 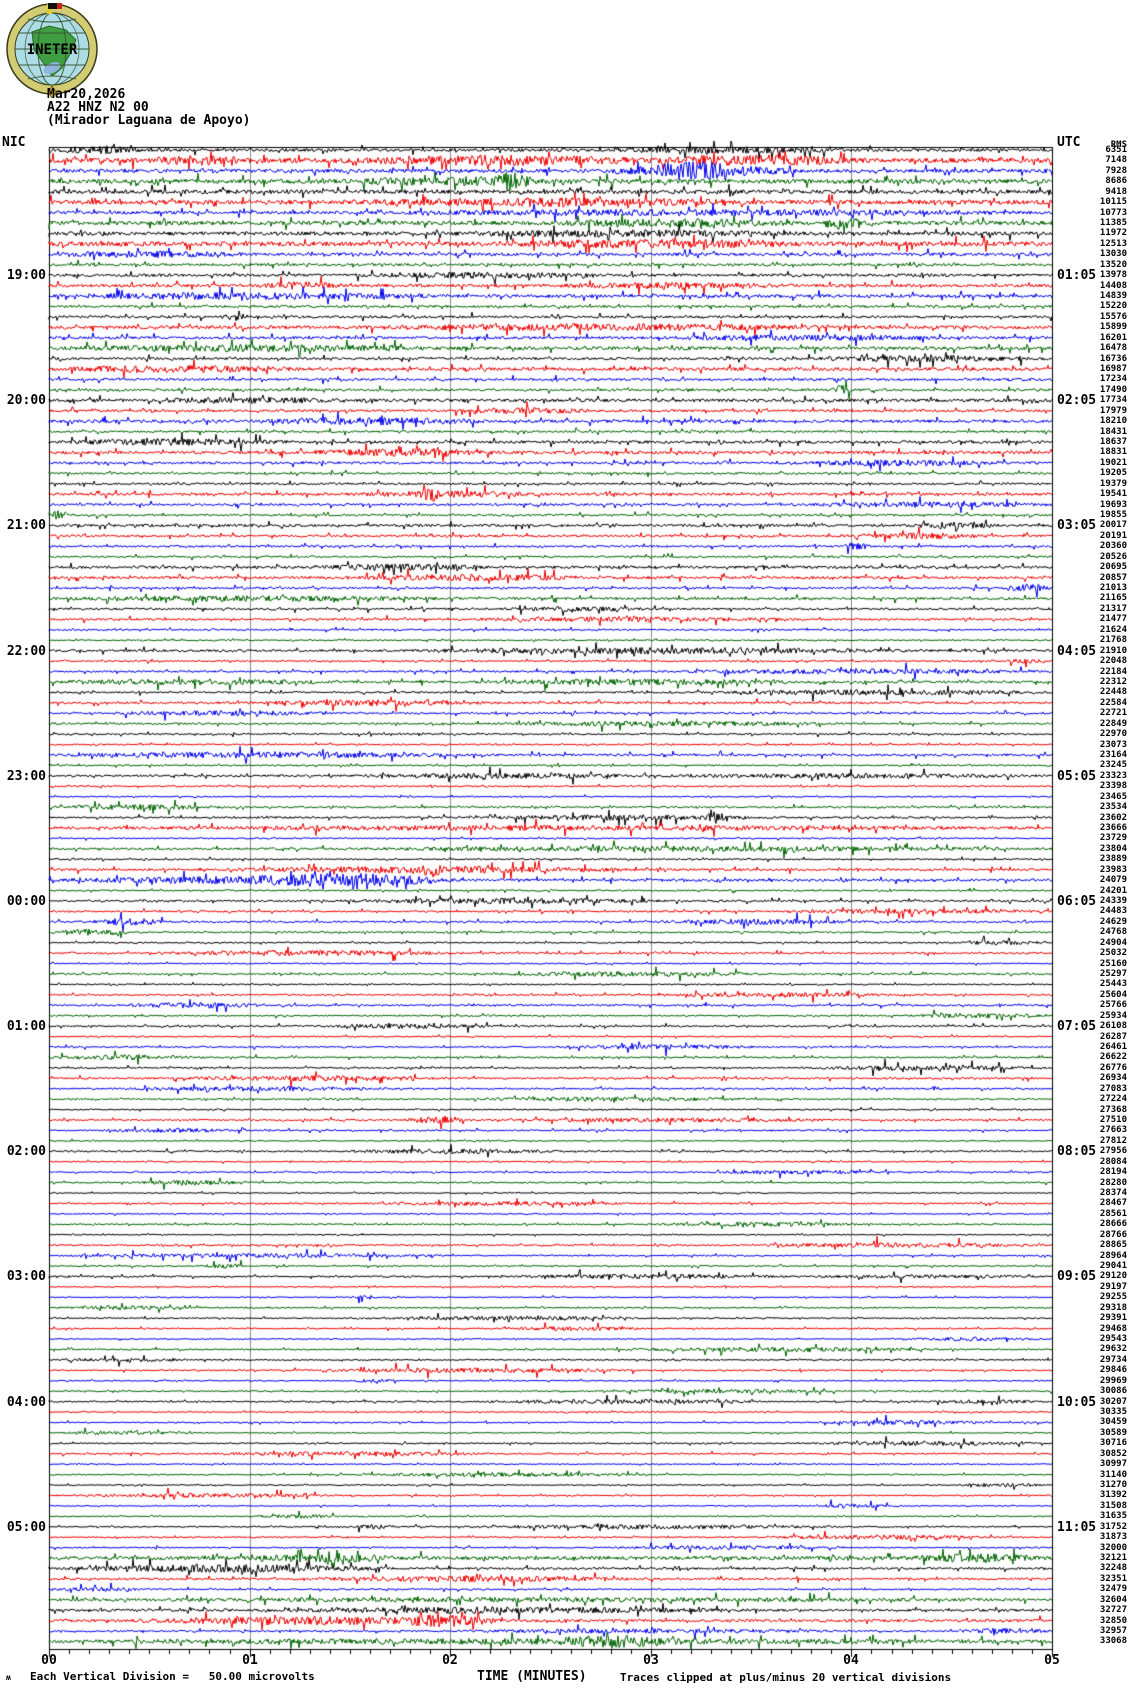 What do you see at coordinates (1113, 1443) in the screenshot?
I see `rms-value: 30716` at bounding box center [1113, 1443].